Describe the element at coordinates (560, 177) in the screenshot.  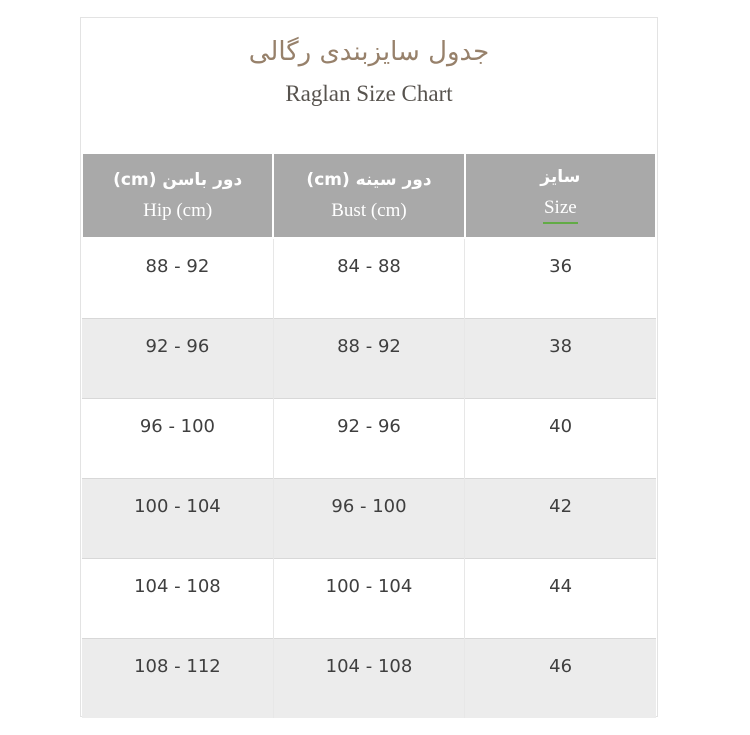
I see `size-header-persian: سایز` at that location.